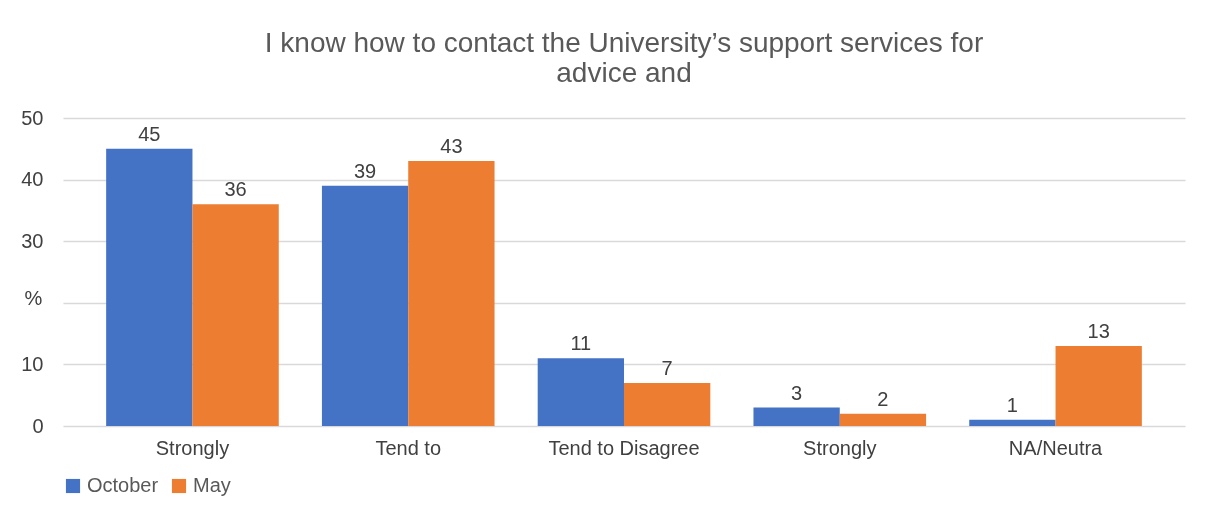 This screenshot has width=1215, height=511. What do you see at coordinates (624, 57) in the screenshot?
I see `chart-title: I know how to contact the University’s support services for advice and` at bounding box center [624, 57].